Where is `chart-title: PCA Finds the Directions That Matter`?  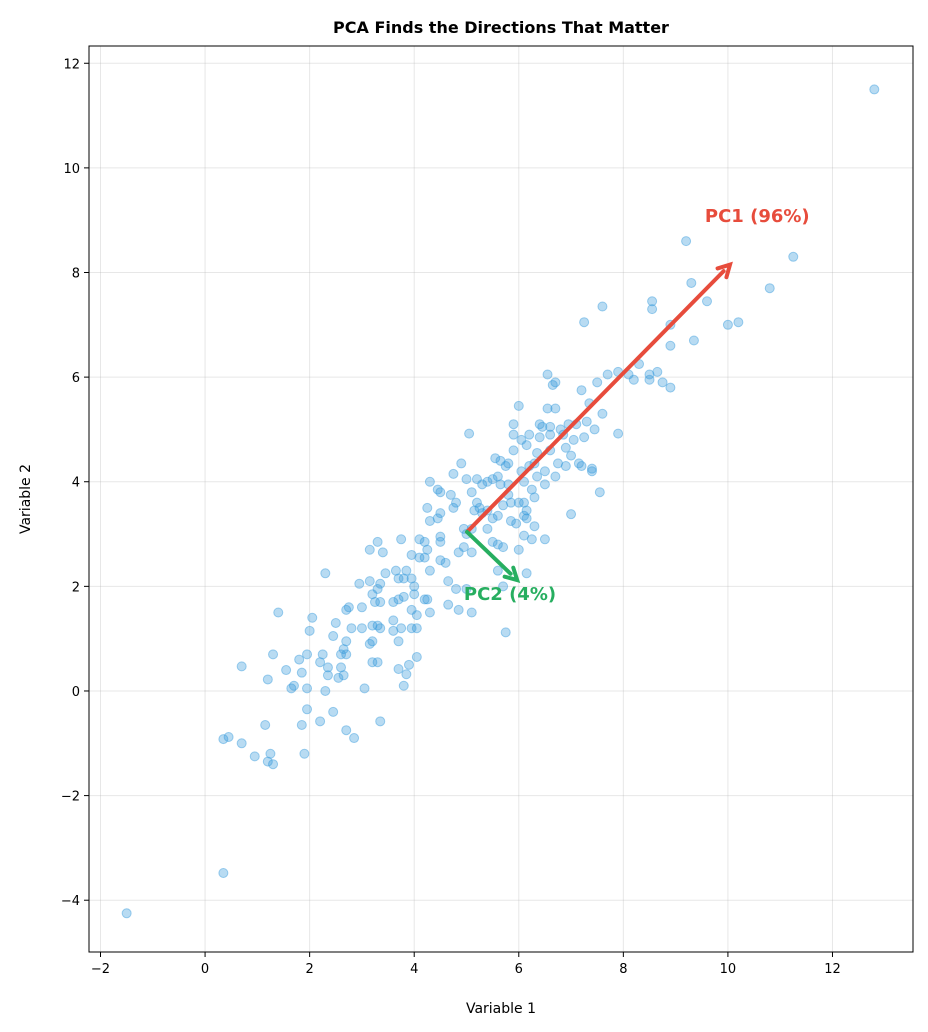 chart-title: PCA Finds the Directions That Matter is located at coordinates (501, 27).